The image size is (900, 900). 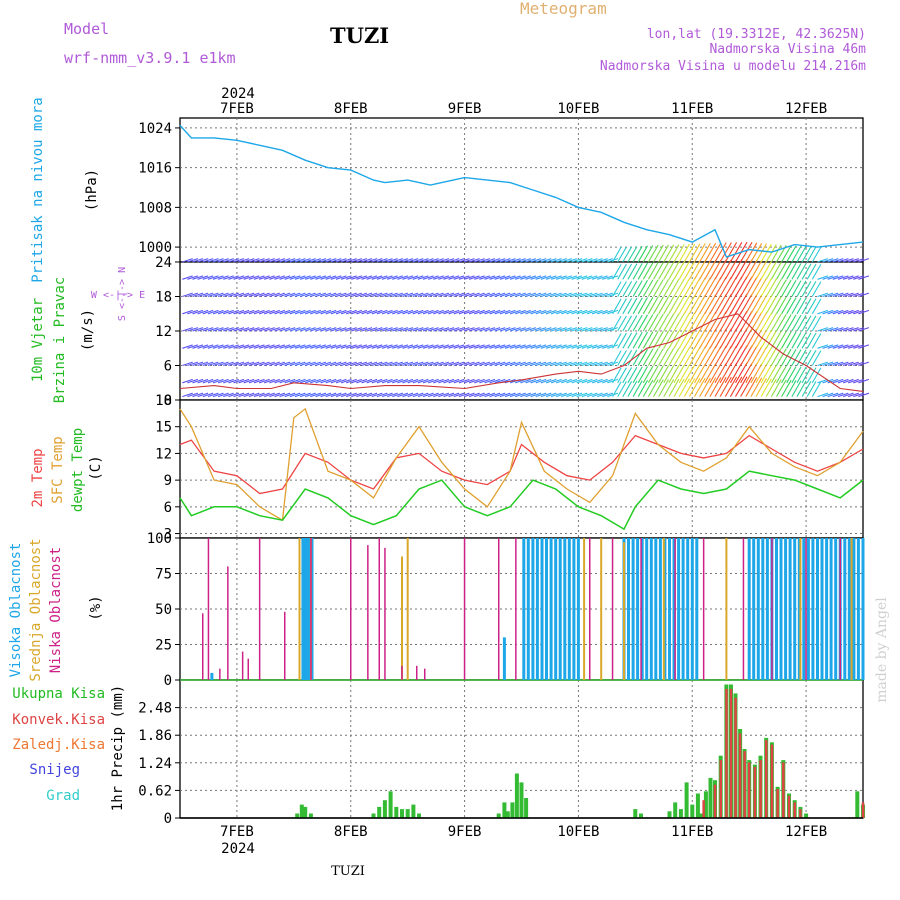 I want to click on y-tick-label: 18, so click(x=163, y=401).